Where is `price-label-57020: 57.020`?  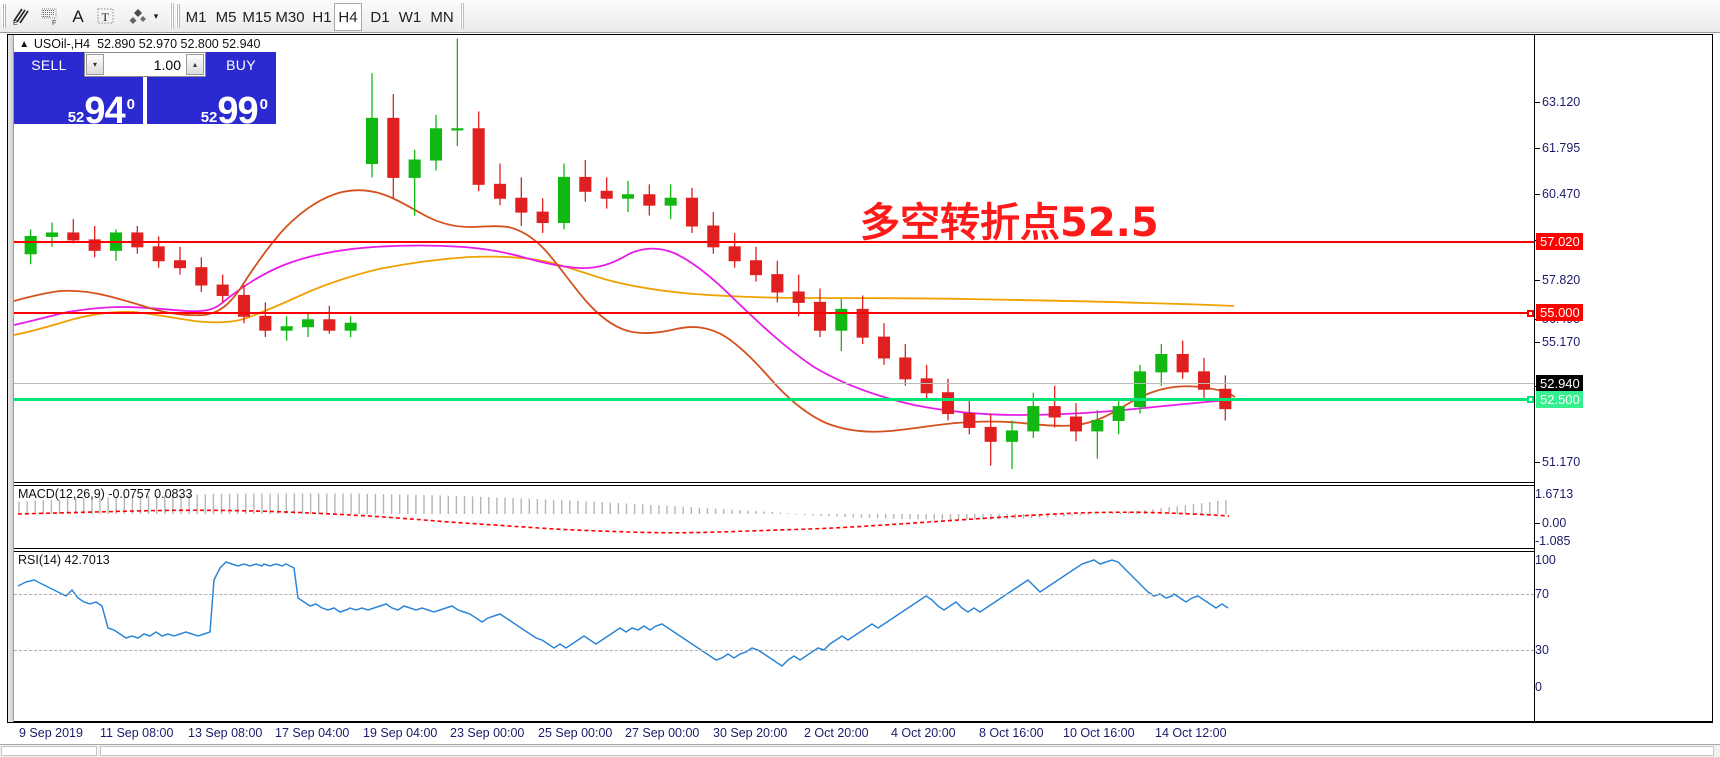
price-label-57020: 57.020 is located at coordinates (1559, 241).